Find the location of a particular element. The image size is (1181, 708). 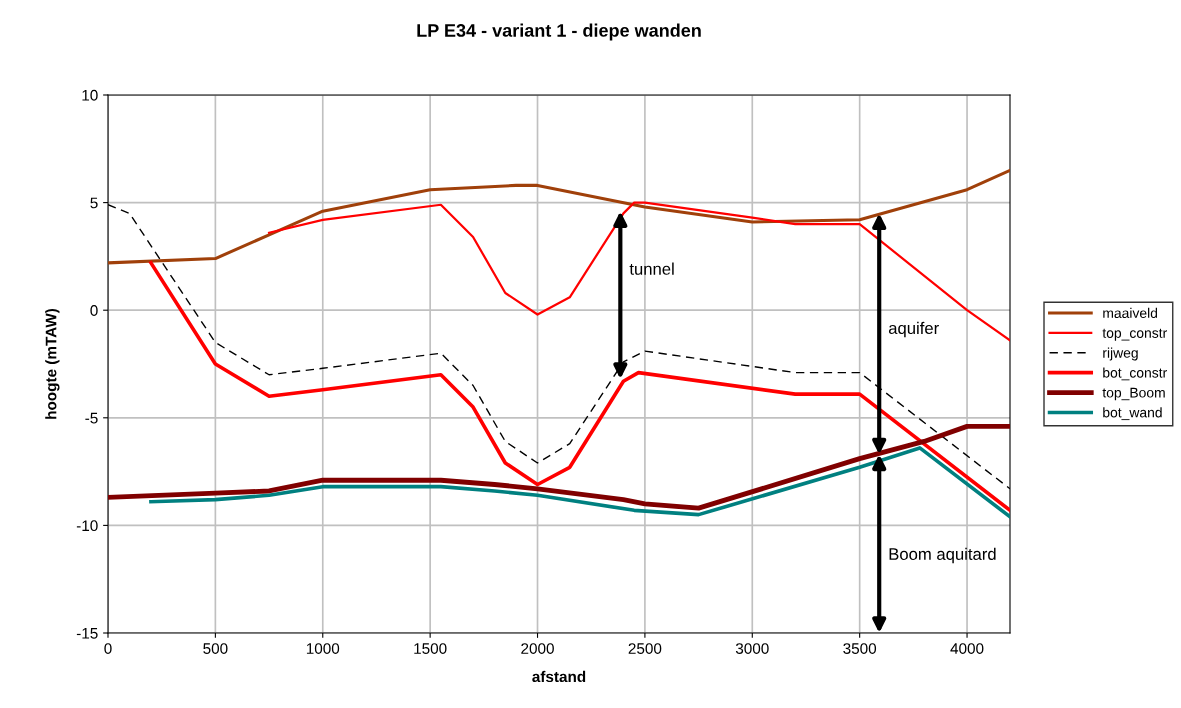

x-tick-label: 4000 is located at coordinates (967, 648).